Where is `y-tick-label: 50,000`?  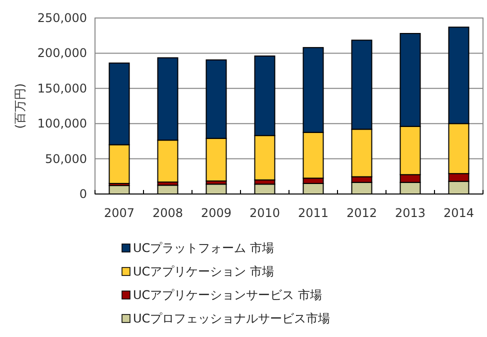
y-tick-label: 50,000 is located at coordinates (66, 159).